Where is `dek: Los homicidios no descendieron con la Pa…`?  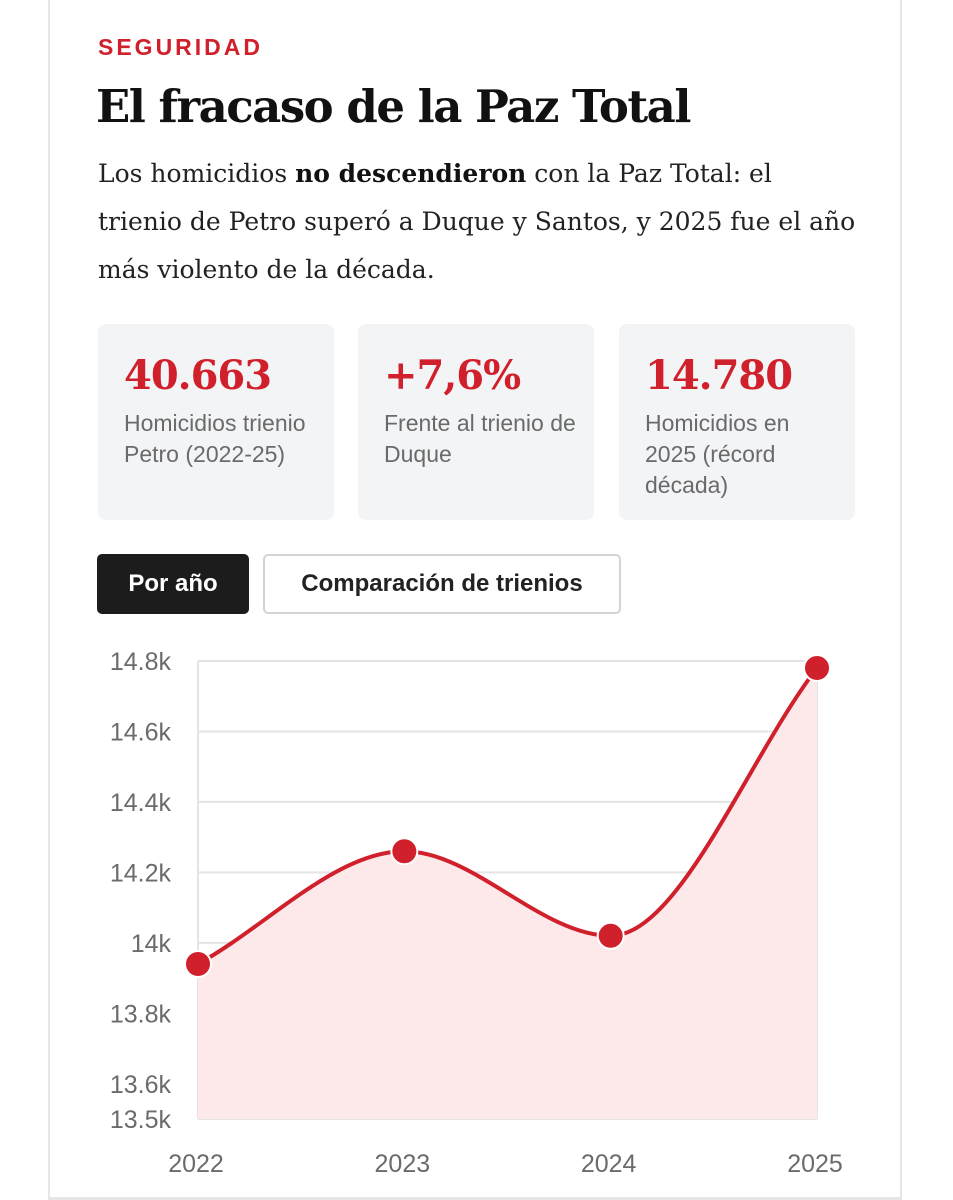
dek: Los homicidios no descendieron con la Pa… is located at coordinates (478, 222).